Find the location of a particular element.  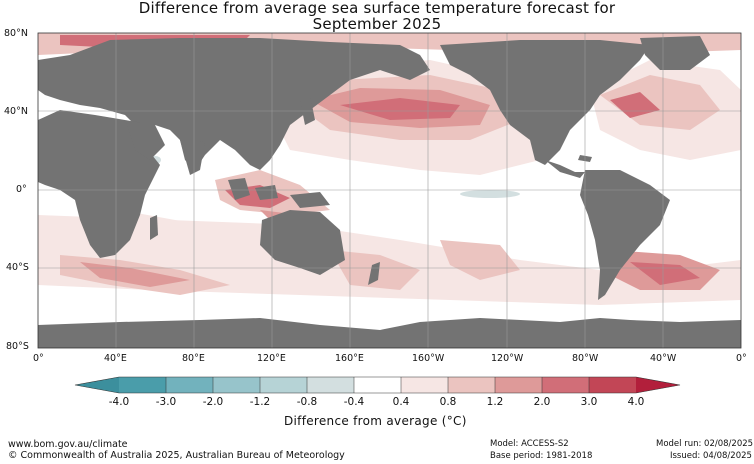

africa is located at coordinates (99, 184).